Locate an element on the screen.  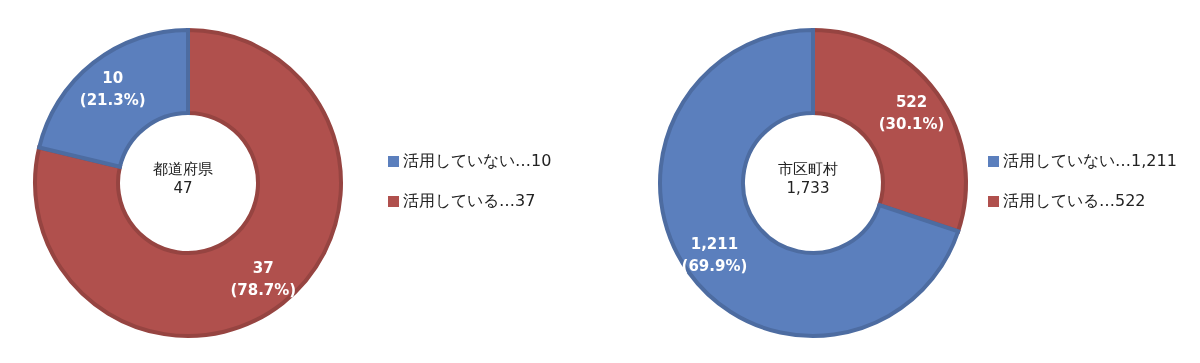
data-label: 1,211 (69.9%) is located at coordinates (714, 255).